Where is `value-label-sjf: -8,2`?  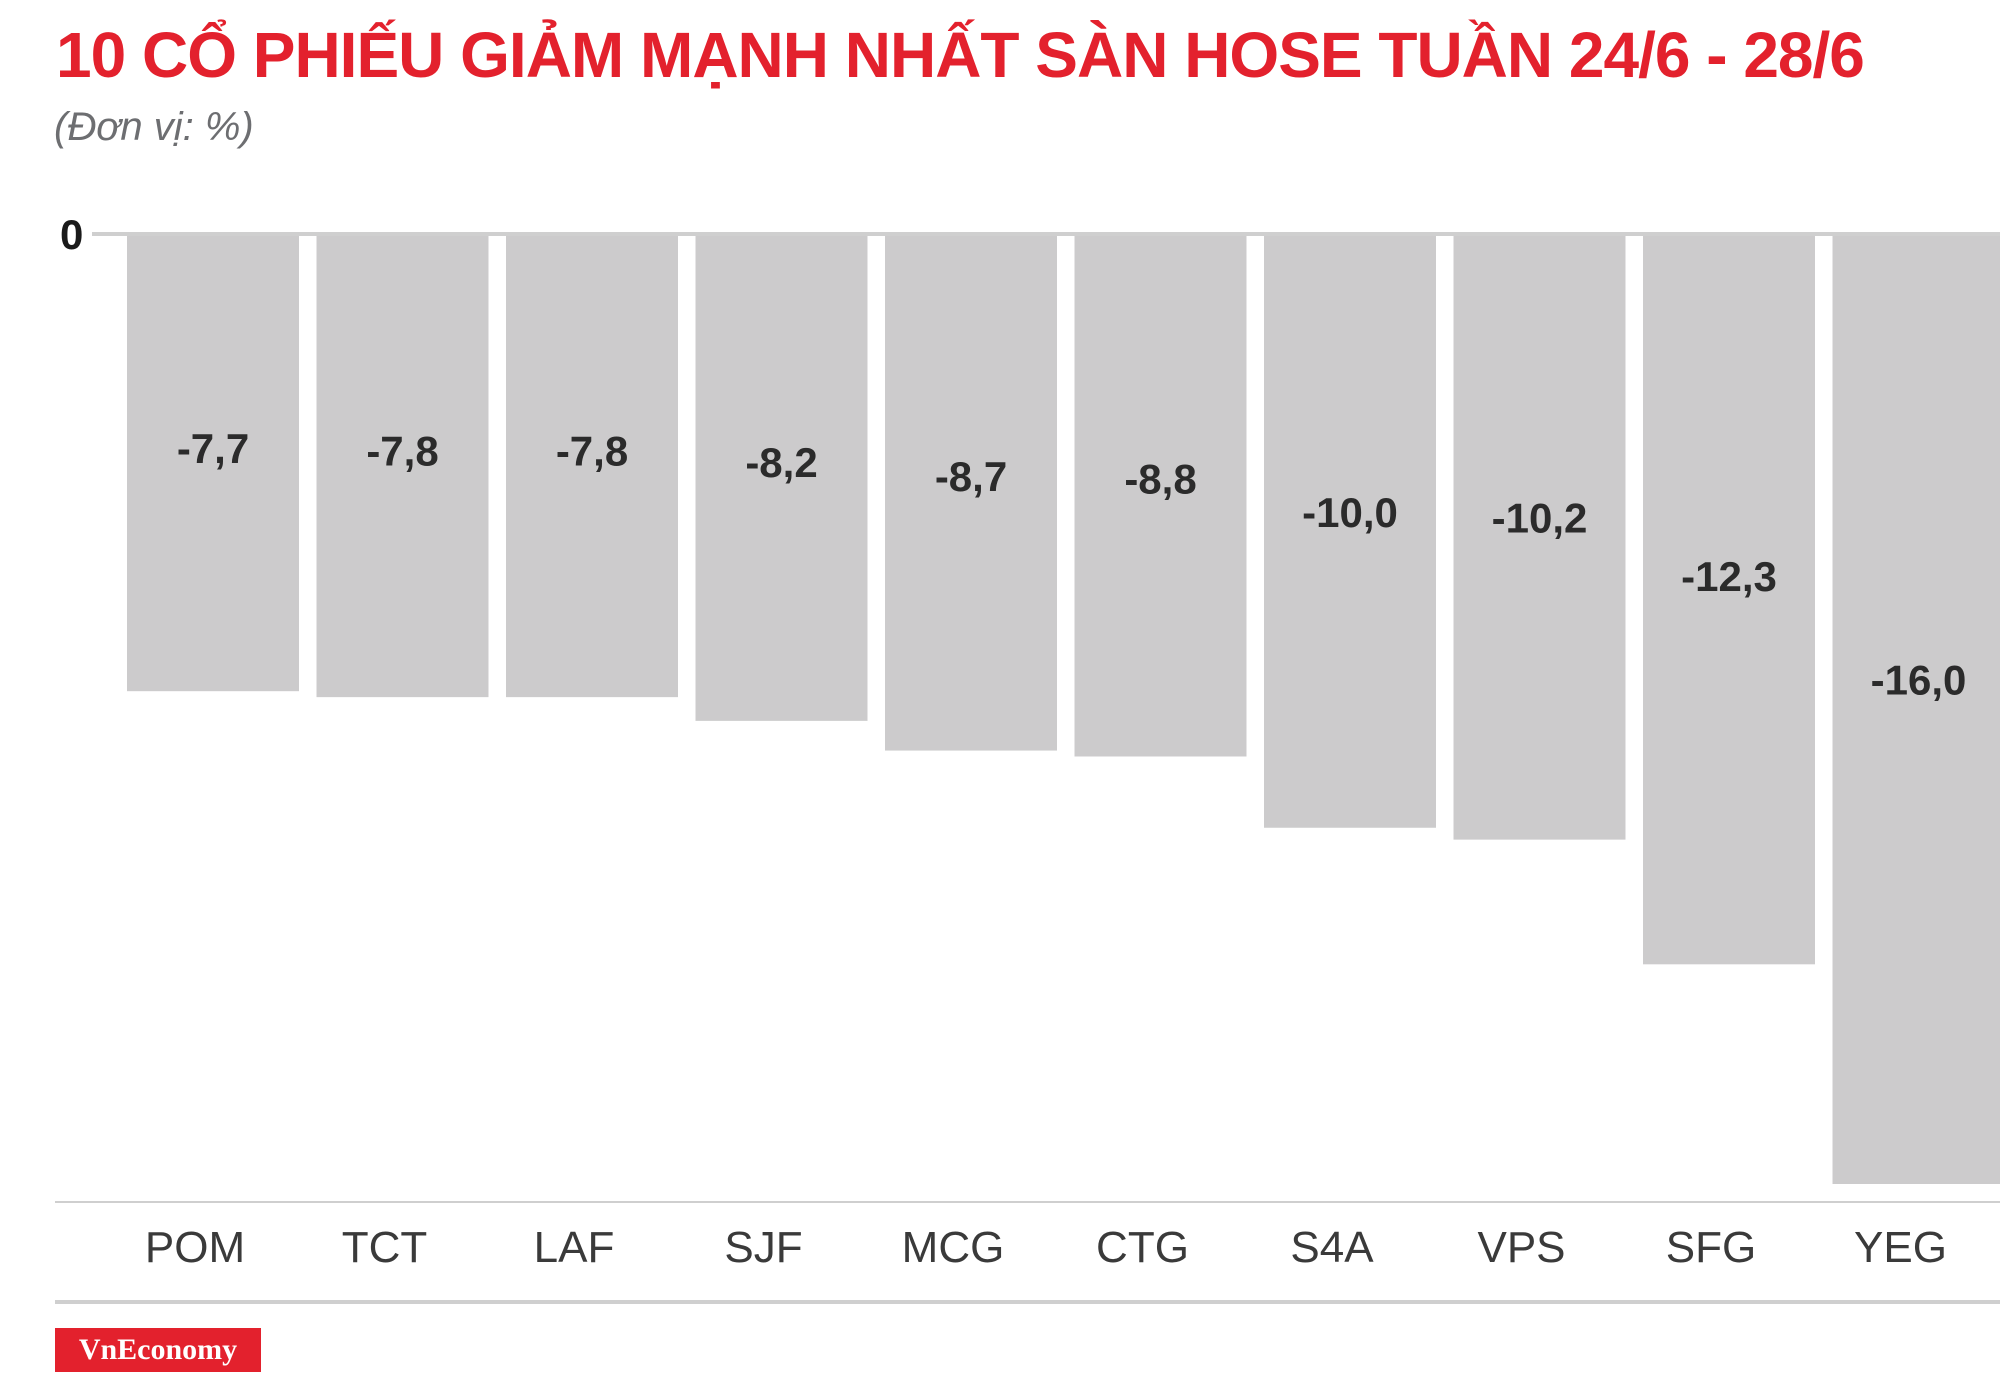 value-label-sjf: -8,2 is located at coordinates (781, 462).